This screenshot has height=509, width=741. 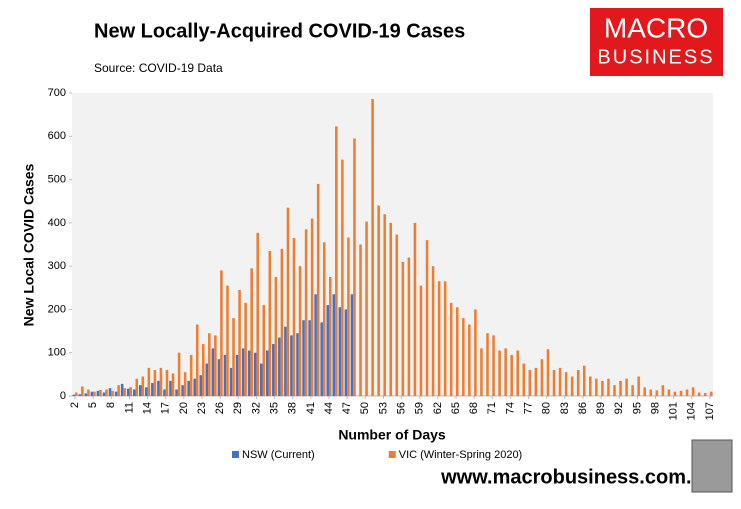 What do you see at coordinates (279, 31) in the screenshot?
I see `chart-title: New Locally-Acquired COVID-19 Cases` at bounding box center [279, 31].